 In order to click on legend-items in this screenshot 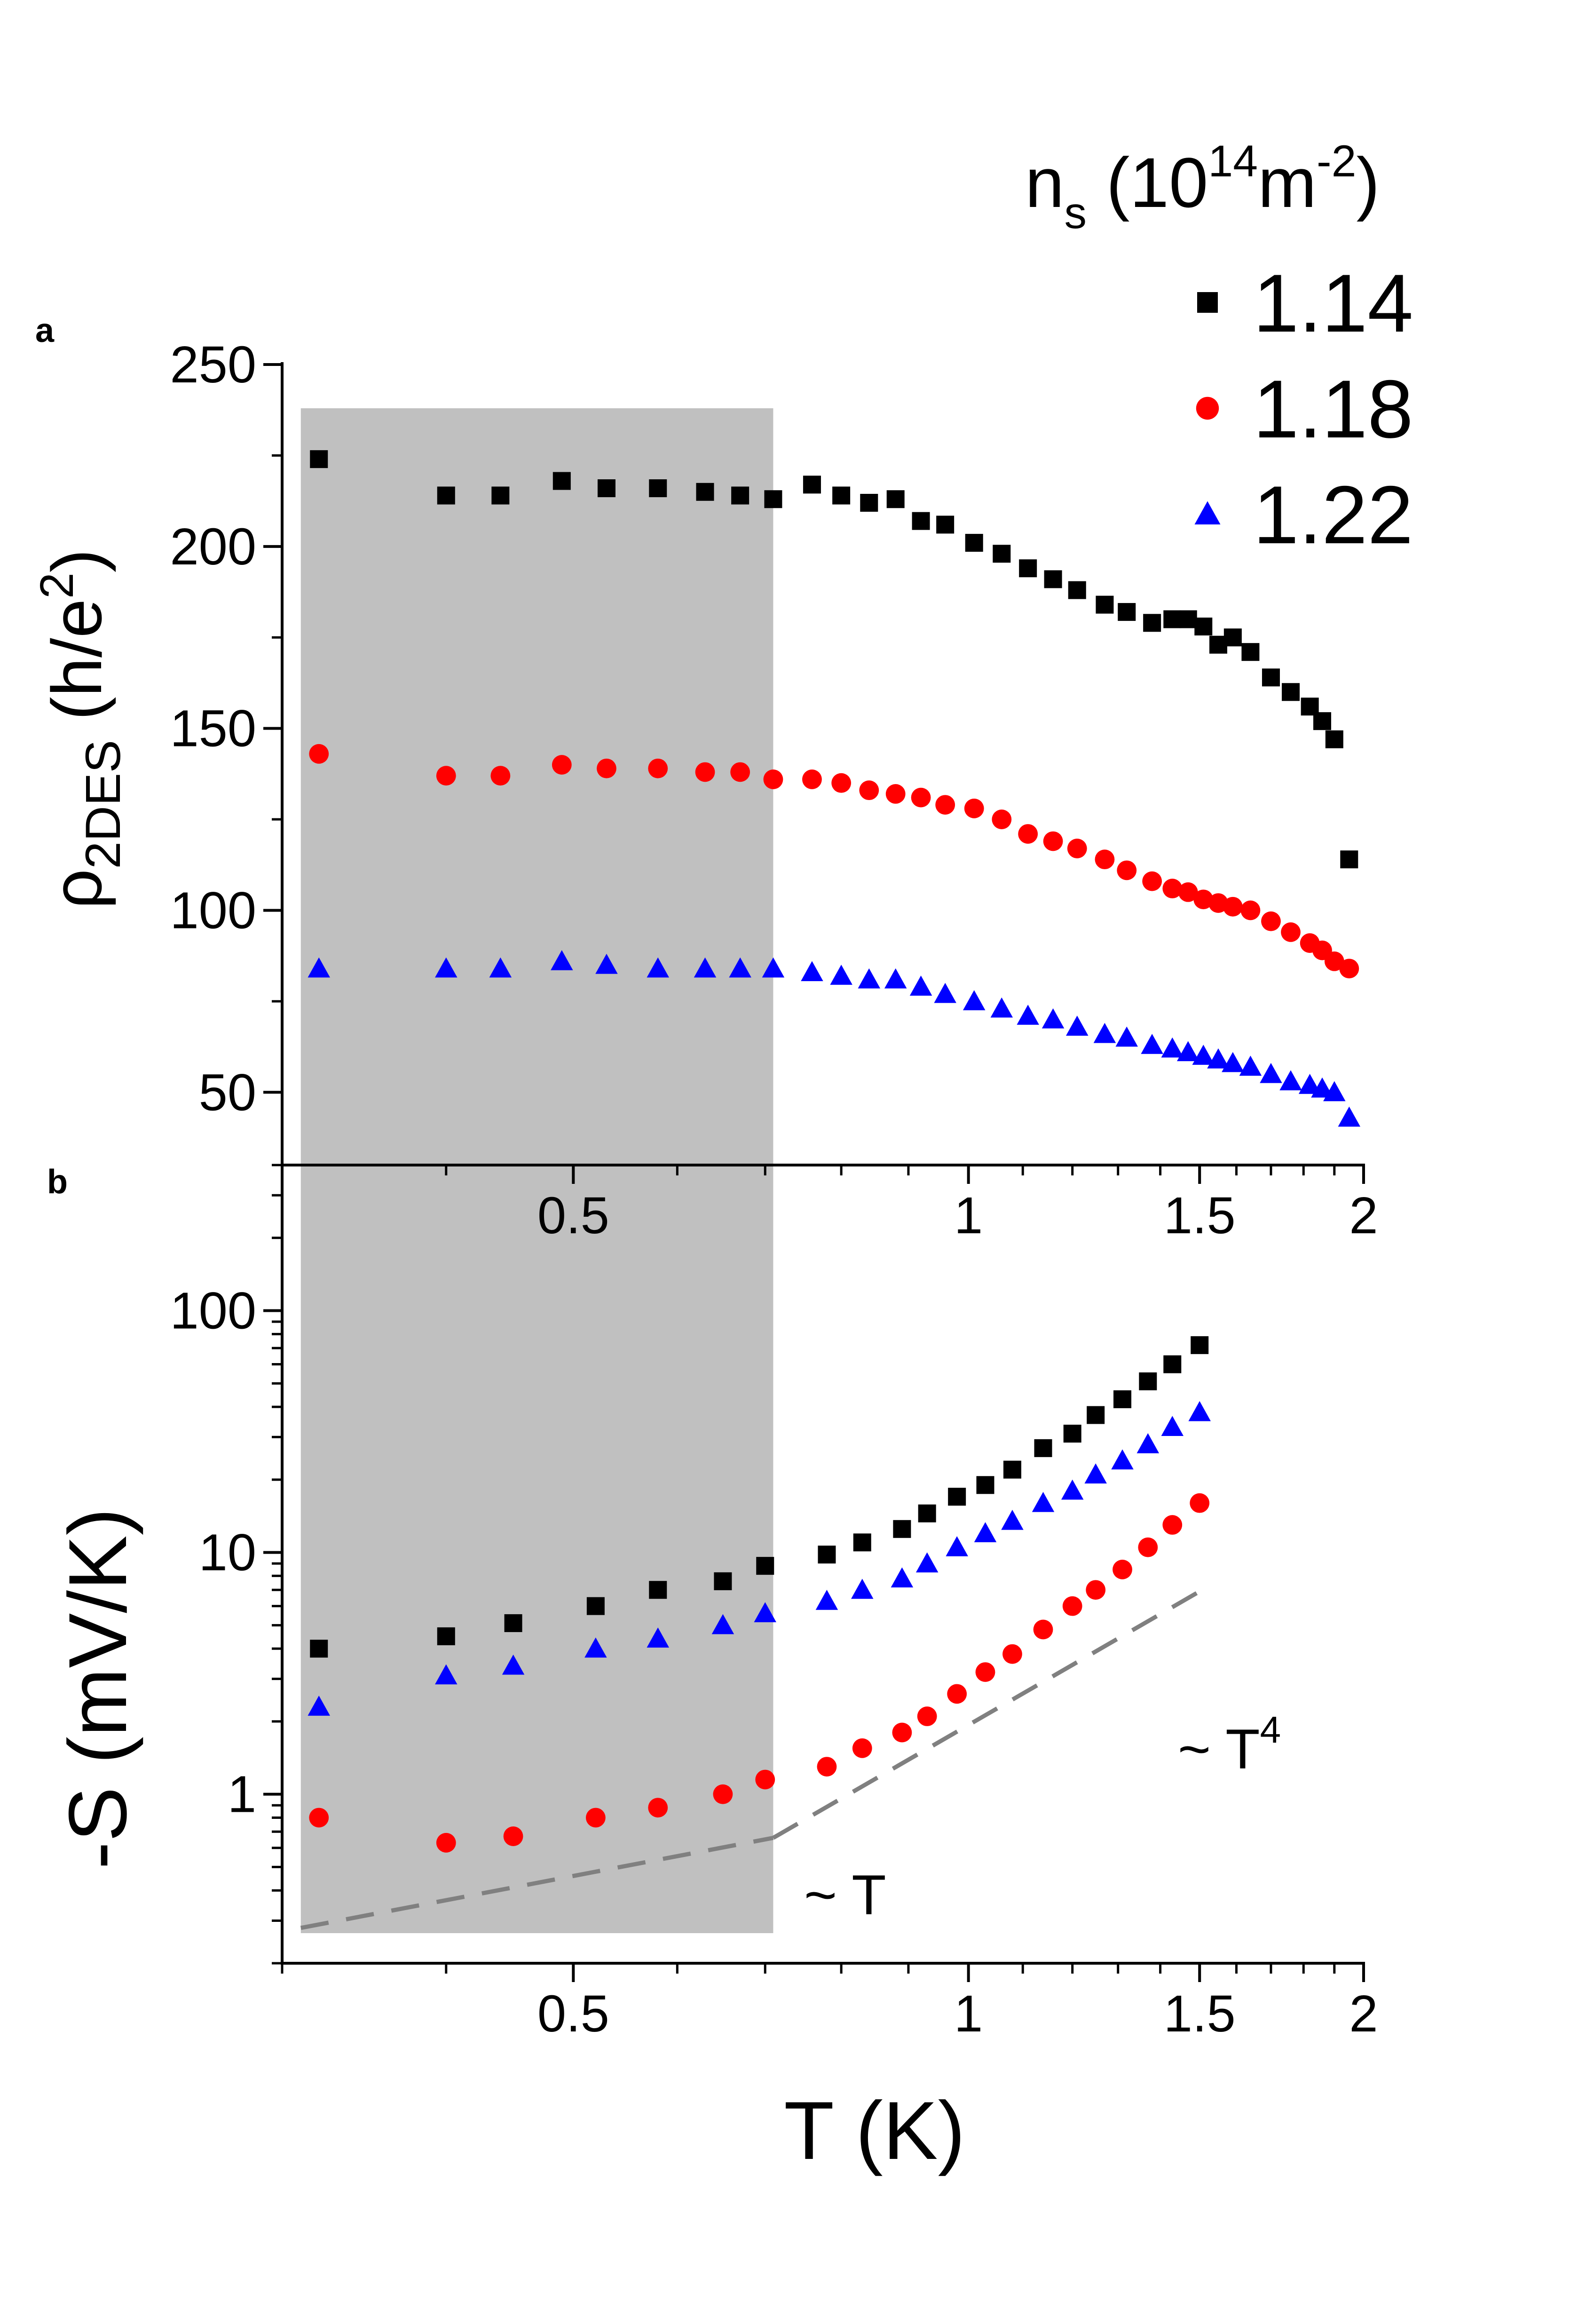, I will do `click(1207, 408)`.